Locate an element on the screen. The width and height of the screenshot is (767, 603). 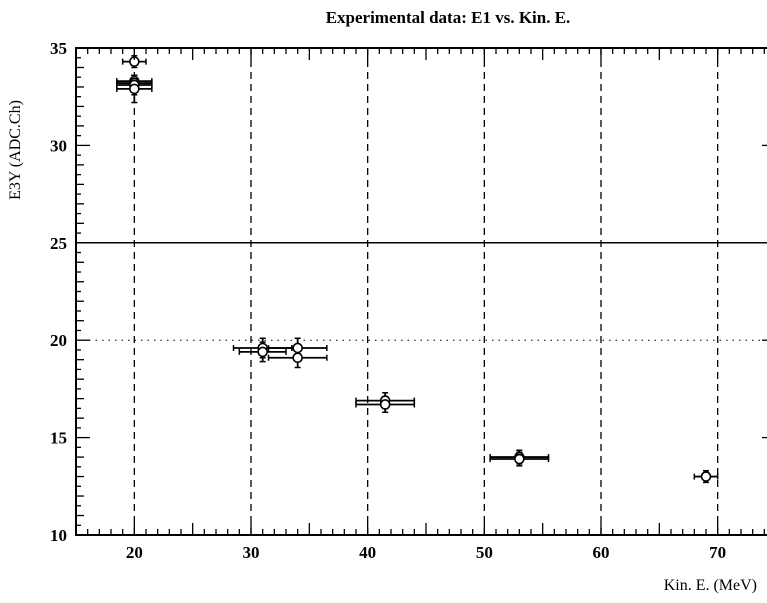
x-tick-label-70: 70 is located at coordinates (717, 552).